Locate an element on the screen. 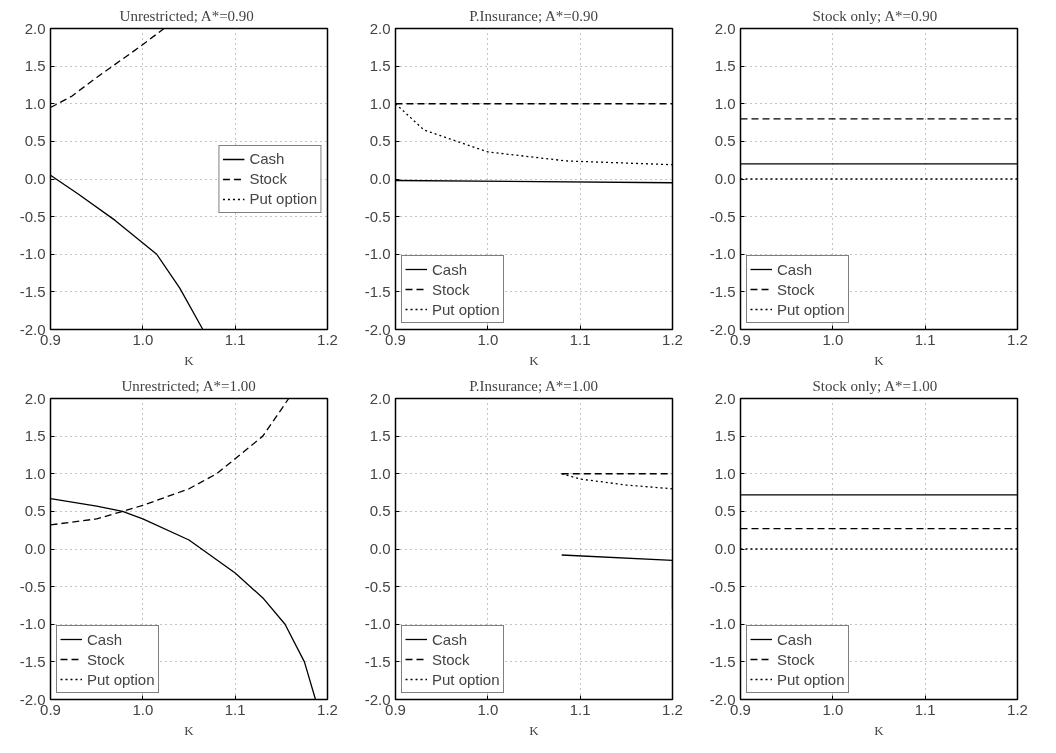  chart-title: Unrestricted; A*=1.00 is located at coordinates (188, 385).